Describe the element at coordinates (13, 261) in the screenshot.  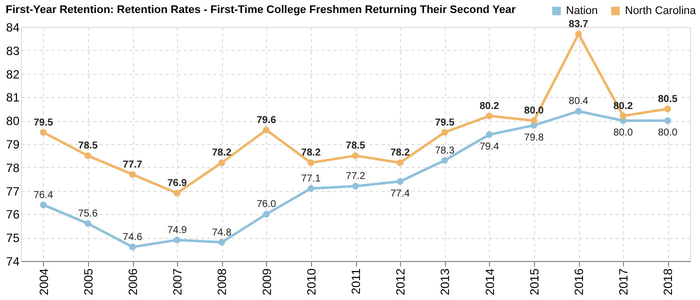
I see `y-tick-label: 74` at that location.